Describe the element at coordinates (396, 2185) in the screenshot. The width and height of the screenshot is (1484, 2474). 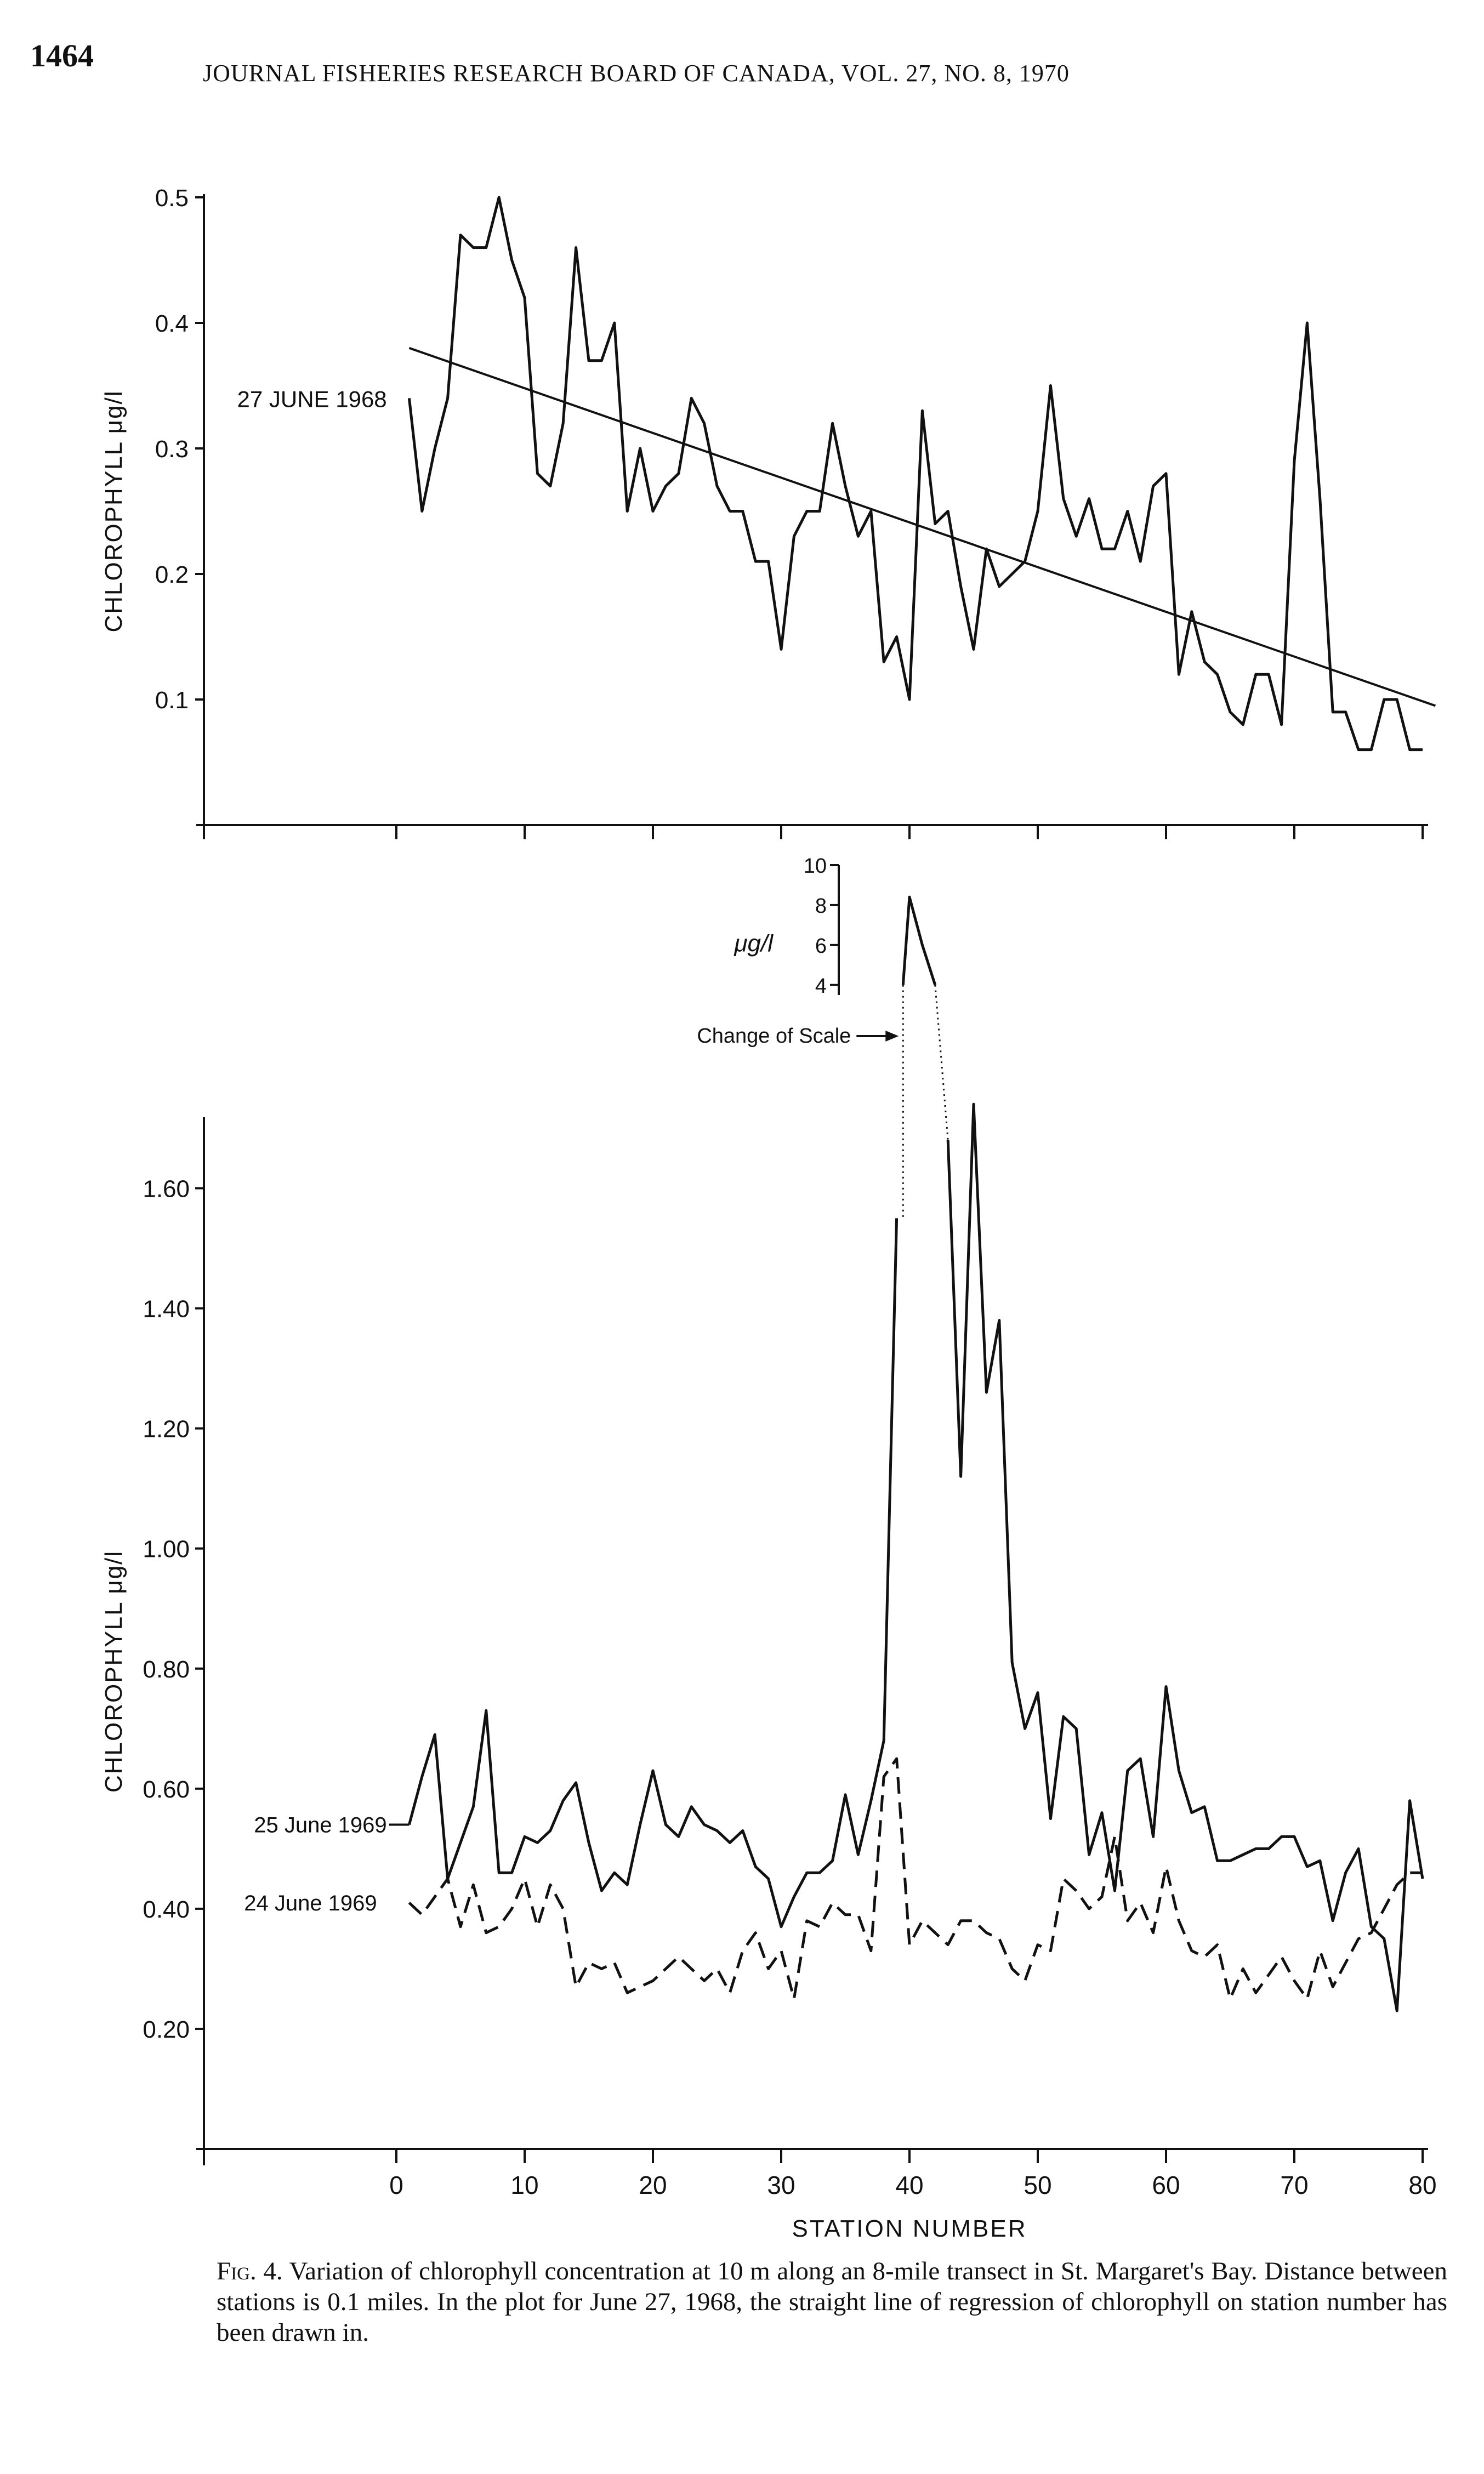
I see `x-tick-label: 0` at that location.